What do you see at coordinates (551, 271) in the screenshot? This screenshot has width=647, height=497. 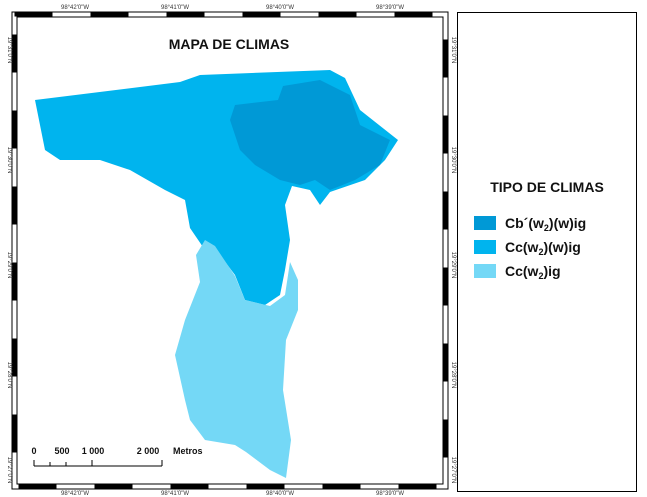 I see `legend-label-part: )ig` at bounding box center [551, 271].